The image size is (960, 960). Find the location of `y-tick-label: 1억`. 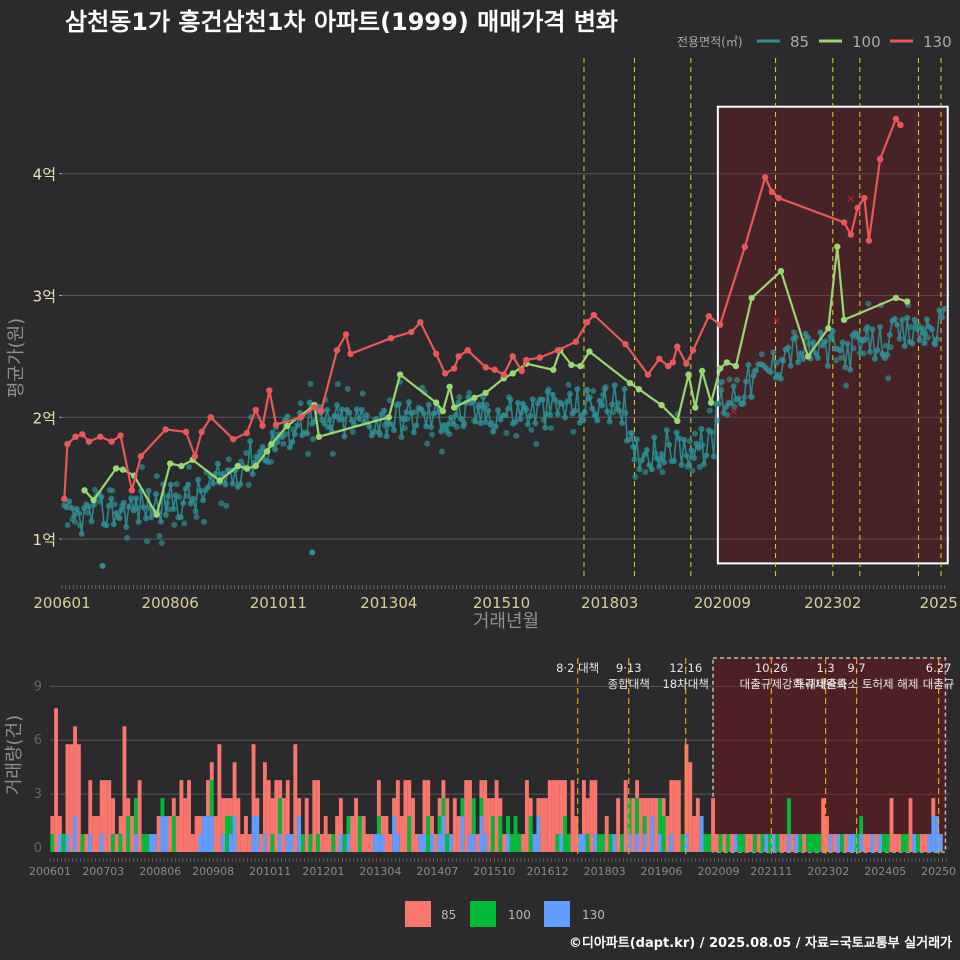

y-tick-label: 1억 is located at coordinates (44, 540).